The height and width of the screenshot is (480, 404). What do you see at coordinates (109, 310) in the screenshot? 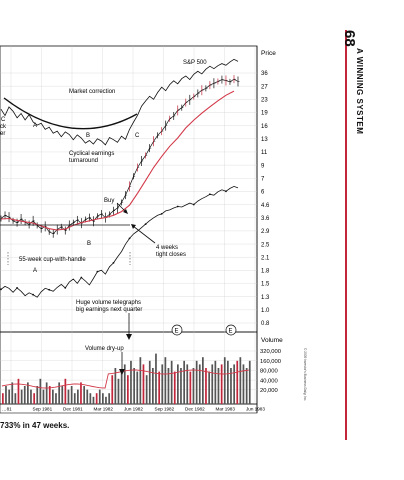
I see `volume-note-2: big earnings next quarter` at bounding box center [109, 310].